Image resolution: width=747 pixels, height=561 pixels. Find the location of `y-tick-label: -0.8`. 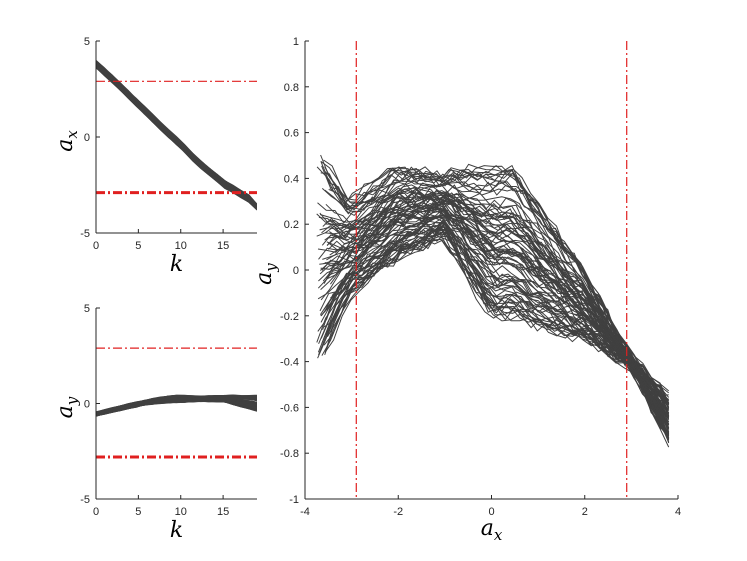

y-tick-label: -0.8 is located at coordinates (289, 454).